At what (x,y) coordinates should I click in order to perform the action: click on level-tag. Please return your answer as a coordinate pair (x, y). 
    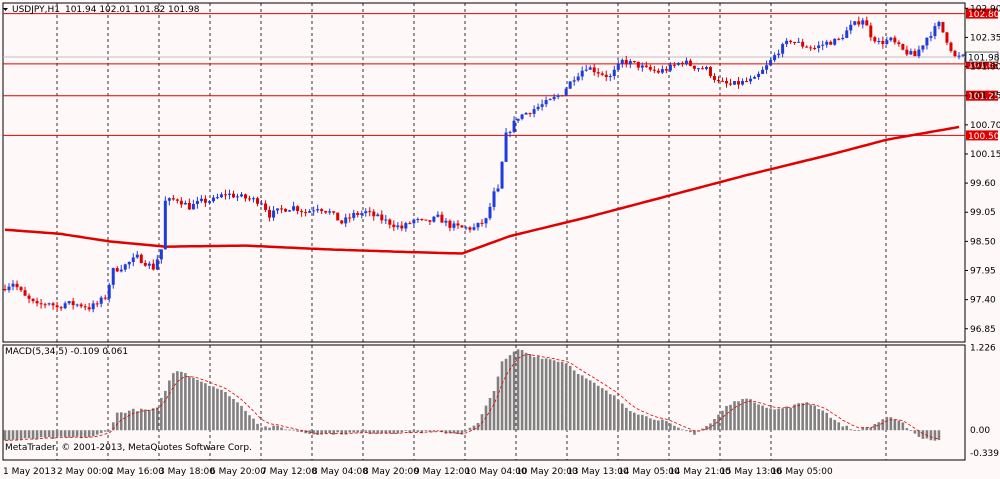
    Looking at the image, I should click on (982, 13).